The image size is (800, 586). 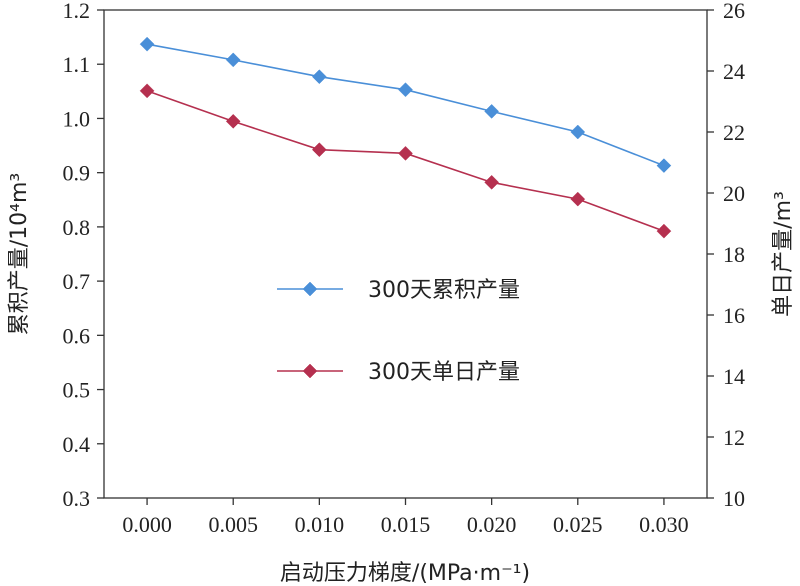 What do you see at coordinates (734, 315) in the screenshot?
I see `right-y-tick-label: 16` at bounding box center [734, 315].